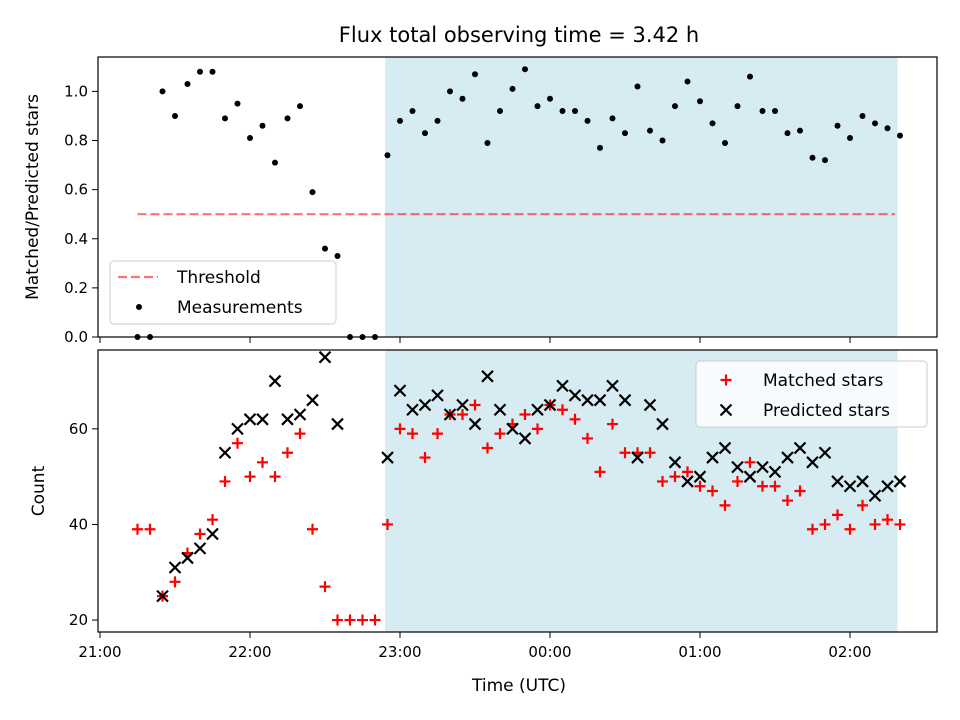 The image size is (960, 720). What do you see at coordinates (399, 652) in the screenshot?
I see `x-tick-label: 23:00` at bounding box center [399, 652].